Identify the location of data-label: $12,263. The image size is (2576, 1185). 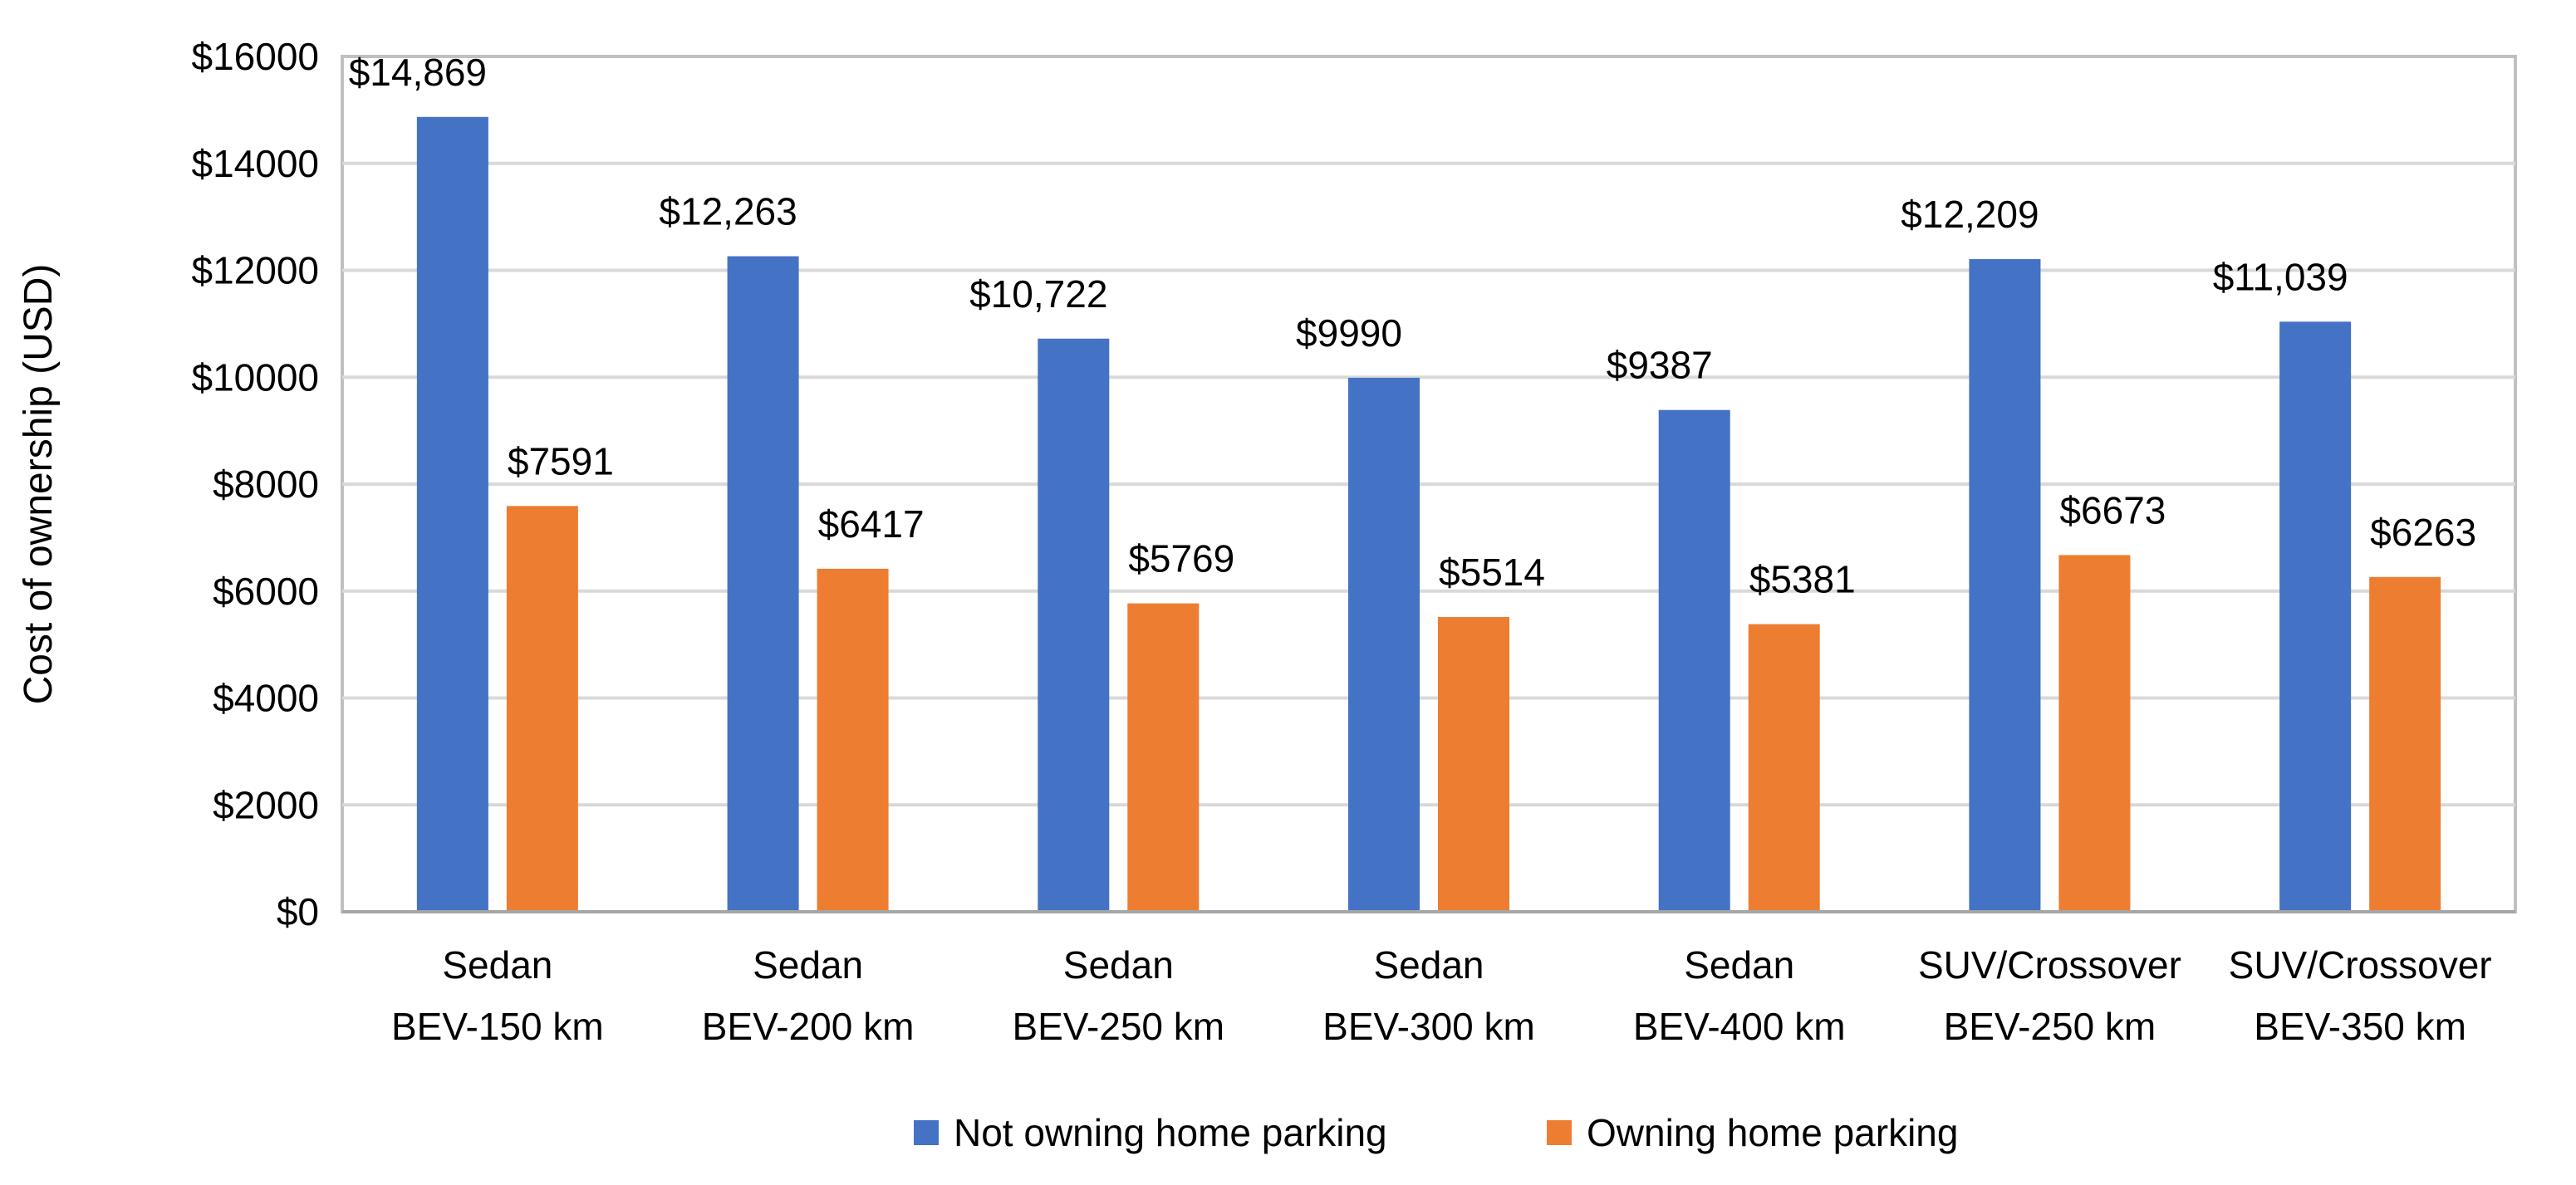
(728, 211).